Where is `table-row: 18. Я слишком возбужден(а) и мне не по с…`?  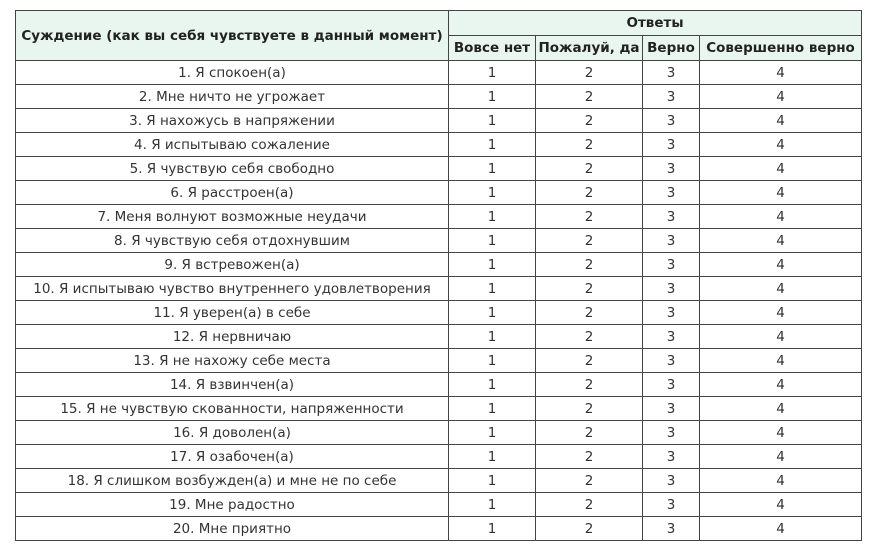
table-row: 18. Я слишком возбужден(а) и мне не по с… is located at coordinates (439, 480).